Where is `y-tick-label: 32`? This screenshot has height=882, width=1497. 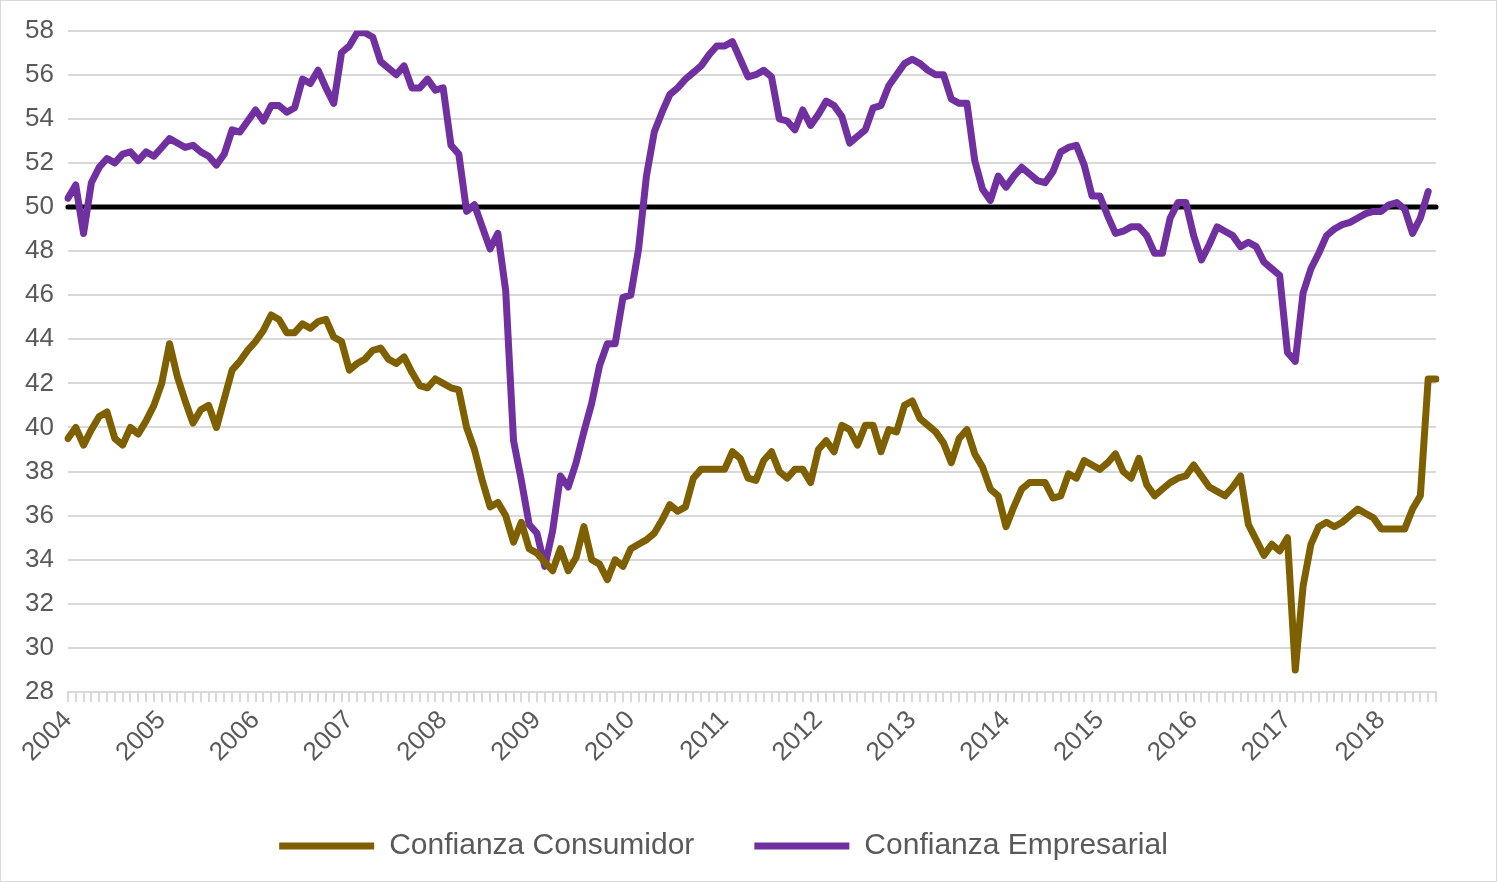 y-tick-label: 32 is located at coordinates (39, 602).